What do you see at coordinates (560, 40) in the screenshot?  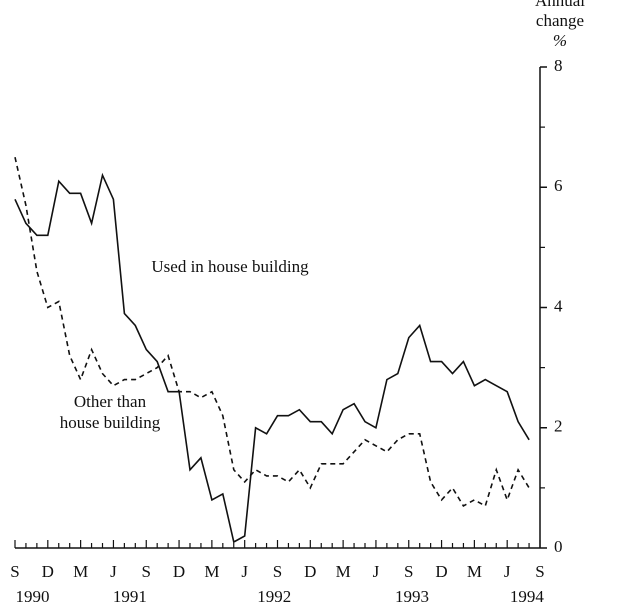 I see `y-axis-label: %` at bounding box center [560, 40].